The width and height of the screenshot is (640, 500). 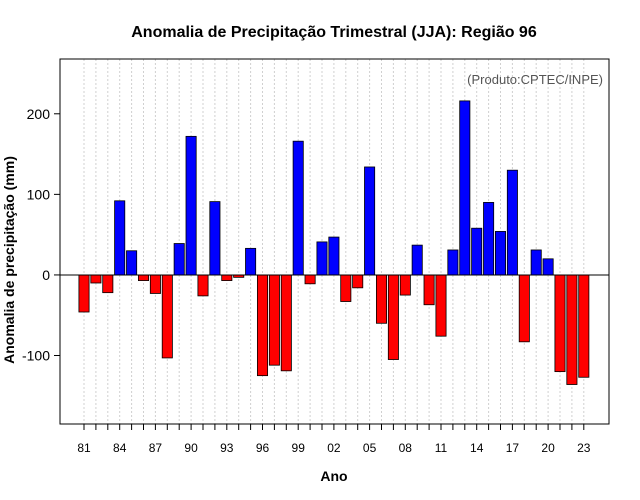 What do you see at coordinates (334, 439) in the screenshot?
I see `x-axis: 81 84 87 90 93 96 99 02 05 08 11 14 17 20 23` at bounding box center [334, 439].